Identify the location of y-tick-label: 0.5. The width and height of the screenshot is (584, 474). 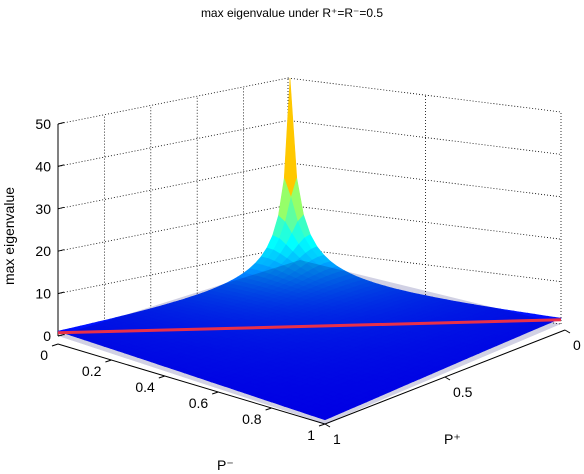
(463, 392).